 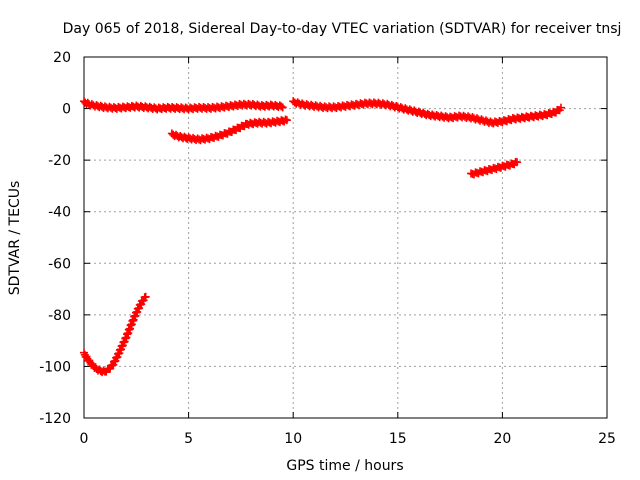 What do you see at coordinates (59, 213) in the screenshot?
I see `y-tick-label: -40` at bounding box center [59, 213].